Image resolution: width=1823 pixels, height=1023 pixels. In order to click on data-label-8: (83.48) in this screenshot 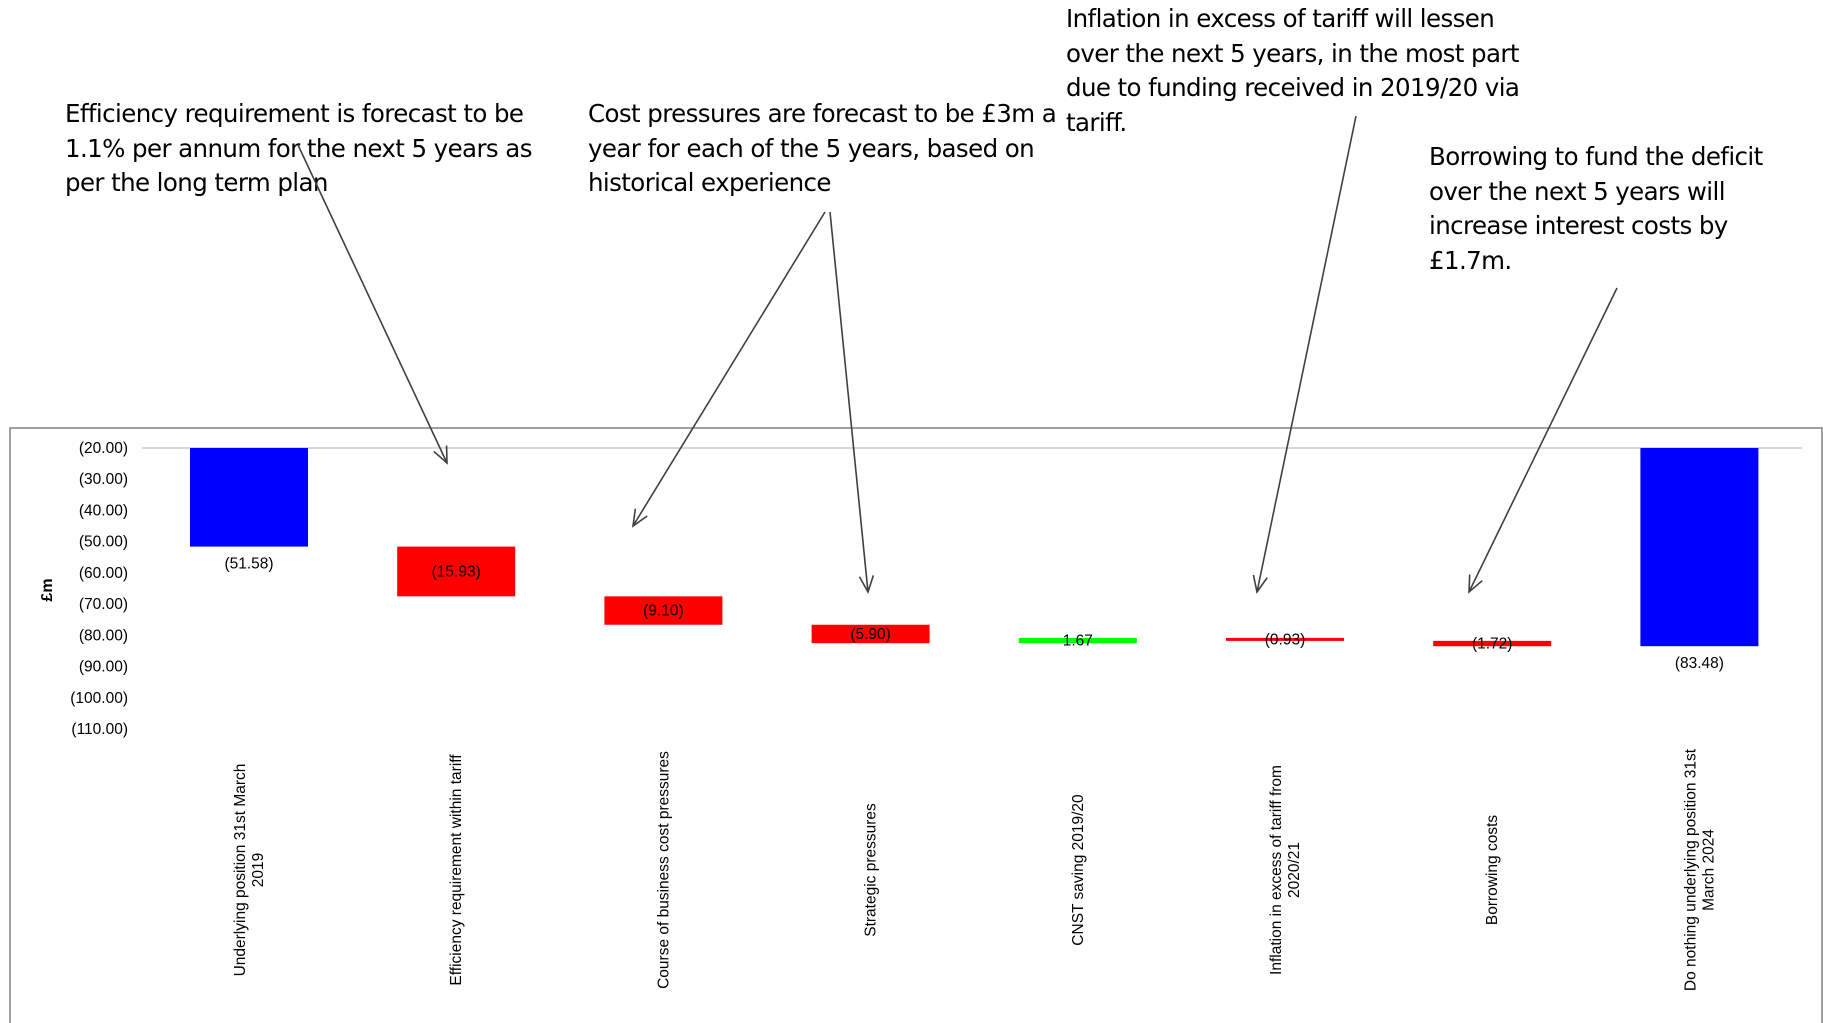, I will do `click(1699, 663)`.